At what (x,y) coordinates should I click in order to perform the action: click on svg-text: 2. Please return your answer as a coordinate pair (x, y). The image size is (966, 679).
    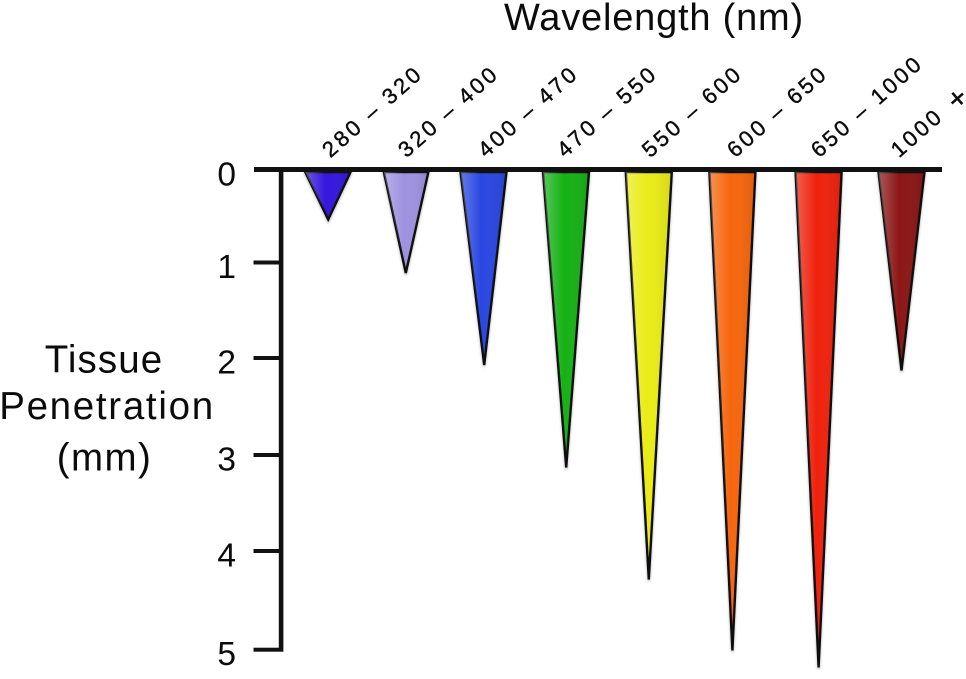
    Looking at the image, I should click on (226, 363).